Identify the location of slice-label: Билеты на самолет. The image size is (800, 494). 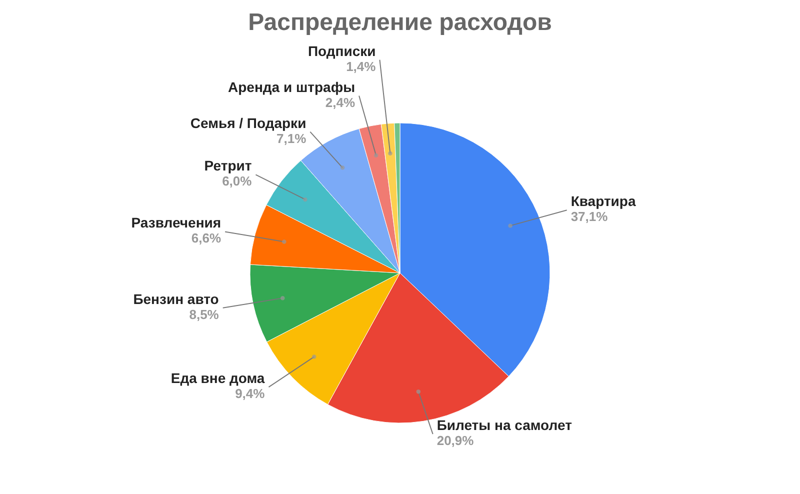
(504, 425).